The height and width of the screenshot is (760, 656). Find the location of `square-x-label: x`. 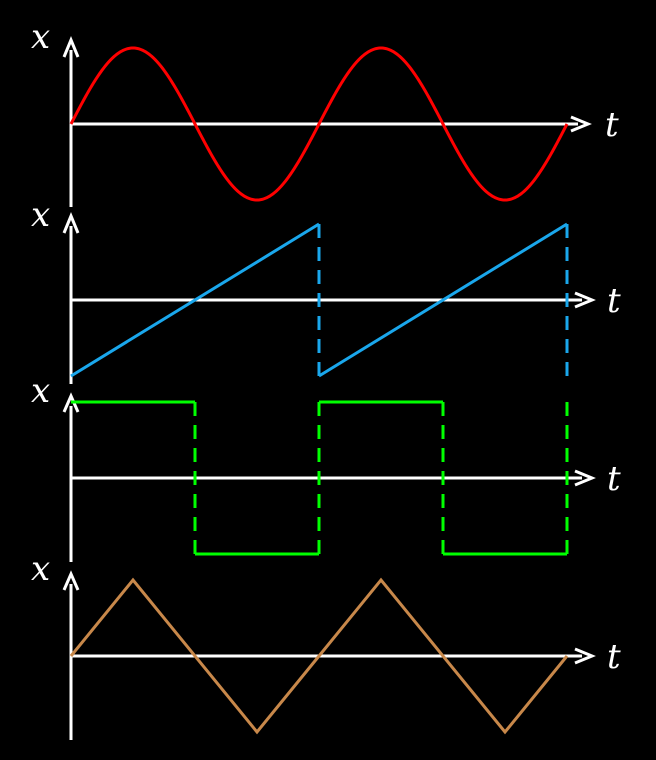

square-x-label: x is located at coordinates (40, 391).